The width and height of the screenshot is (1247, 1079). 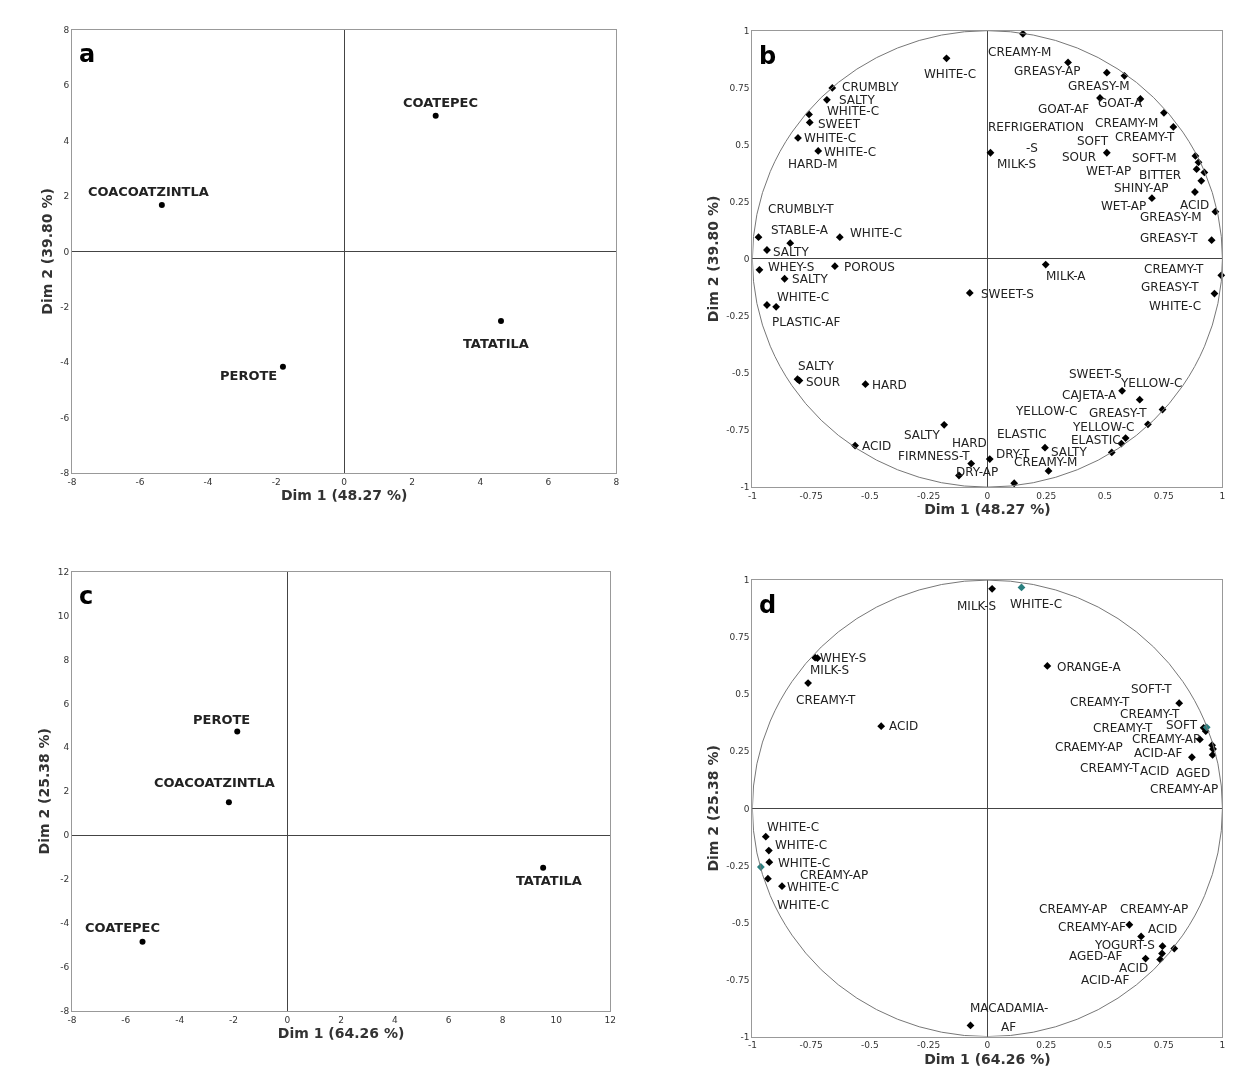 I want to click on y-axis-title: Dim 2 (25.38 %), so click(x=712, y=808).